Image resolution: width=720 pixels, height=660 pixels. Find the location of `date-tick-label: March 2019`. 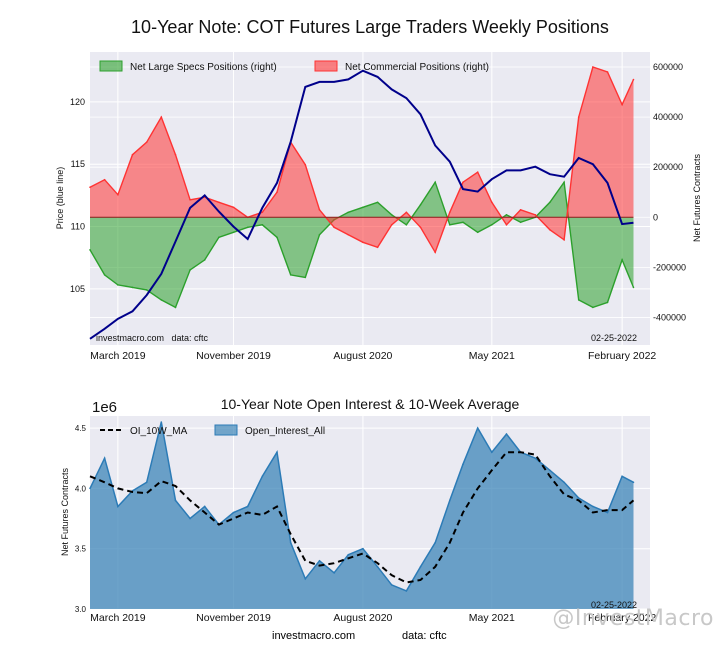

date-tick-label: March 2019 is located at coordinates (118, 356).